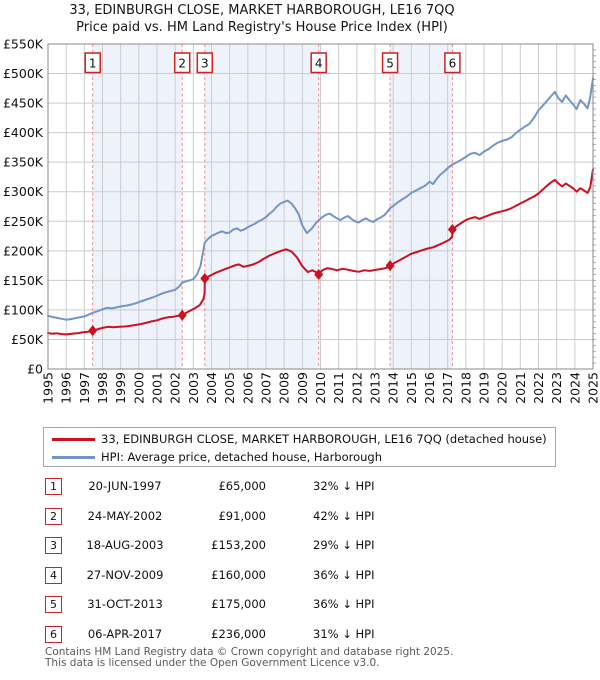  Describe the element at coordinates (125, 515) in the screenshot. I see `sale-date: 24-MAY-2002` at that location.